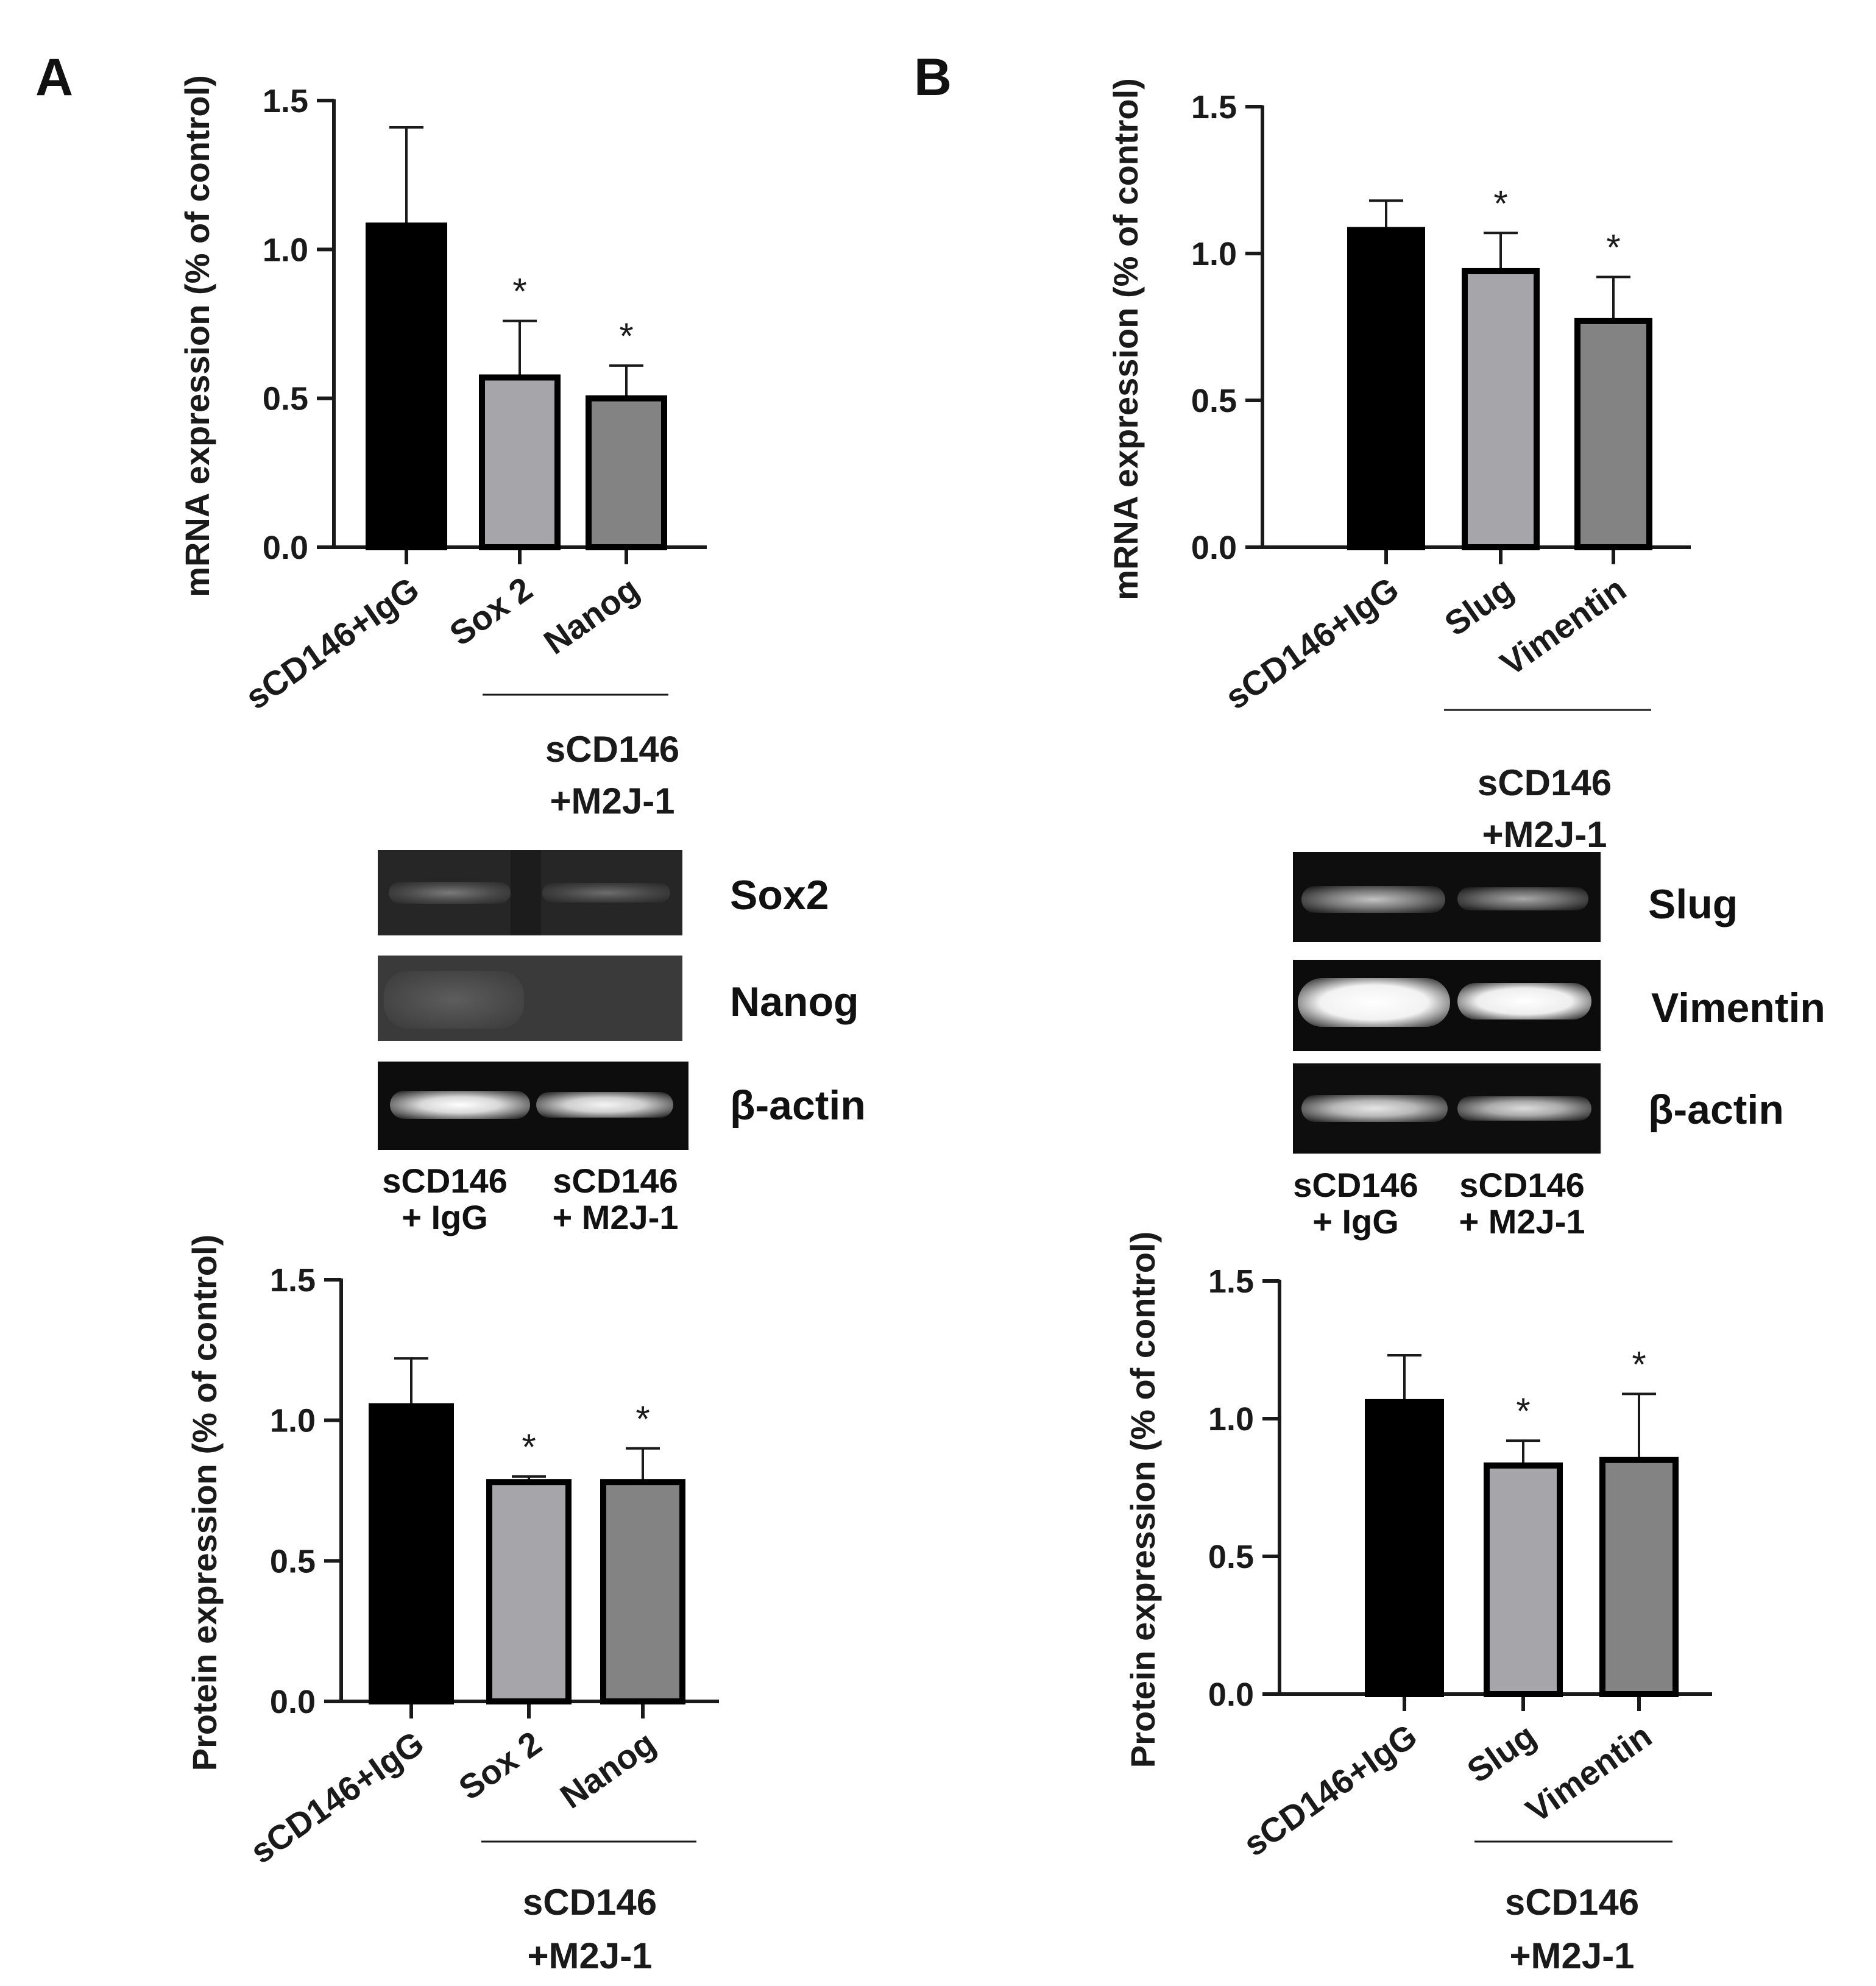  I want to click on lane-label-a-igg: sCD146 + IgG, so click(445, 1198).